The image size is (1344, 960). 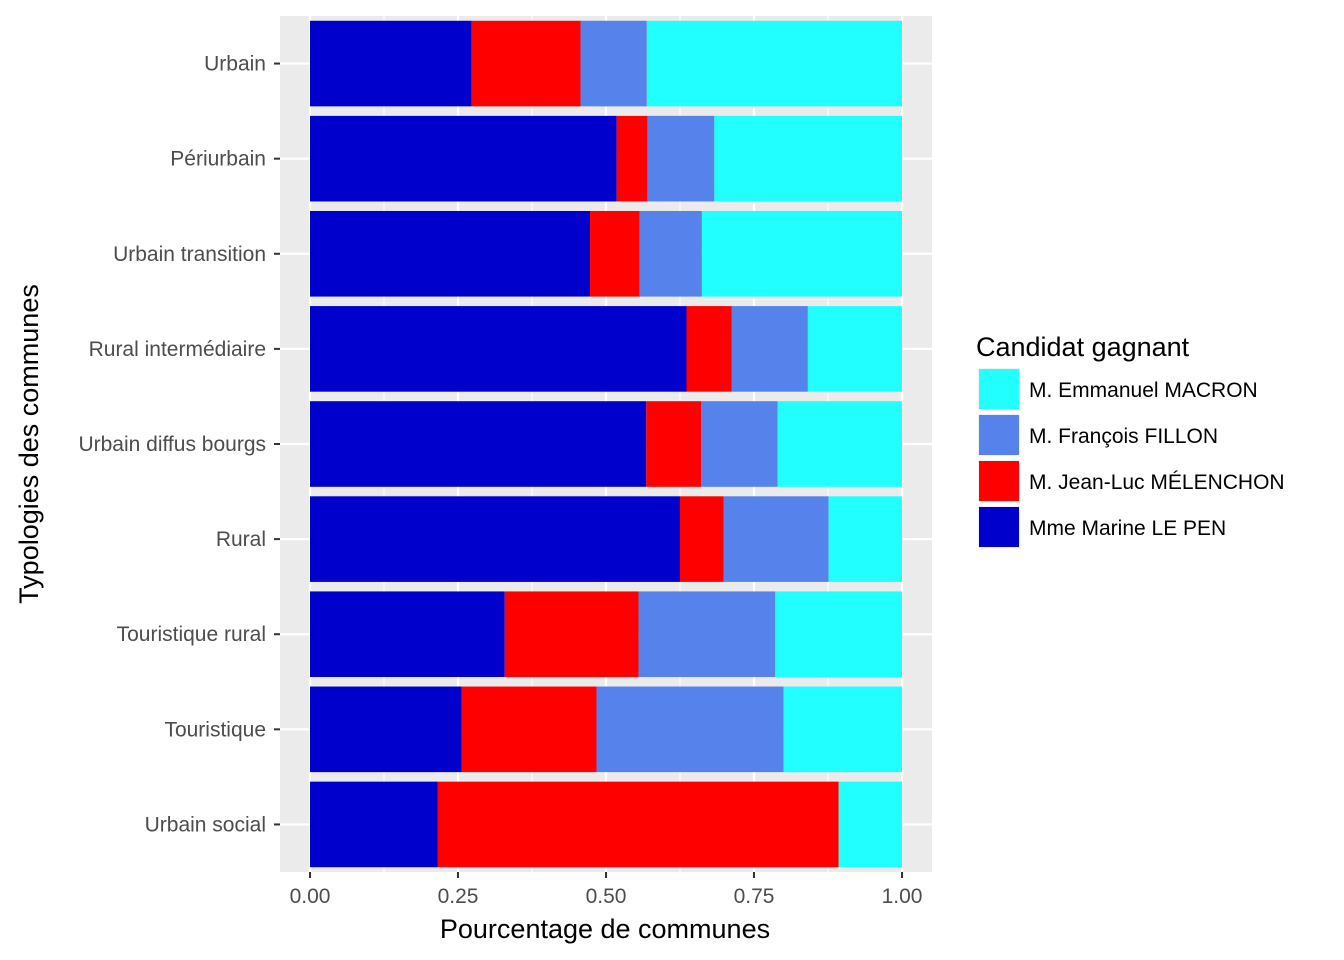 I want to click on x-tick-label: 0.75, so click(x=754, y=896).